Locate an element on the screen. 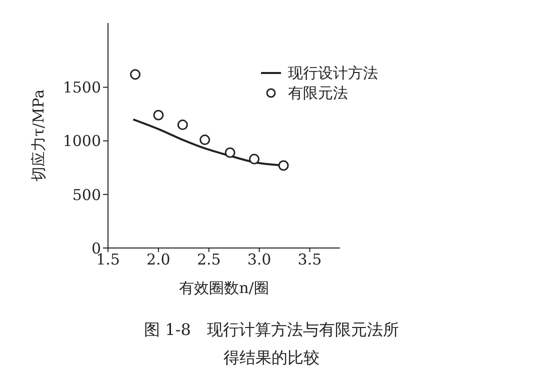  caption: 图 1-8 现行计算方法与有限元法所得结果的比较 is located at coordinates (271, 344).